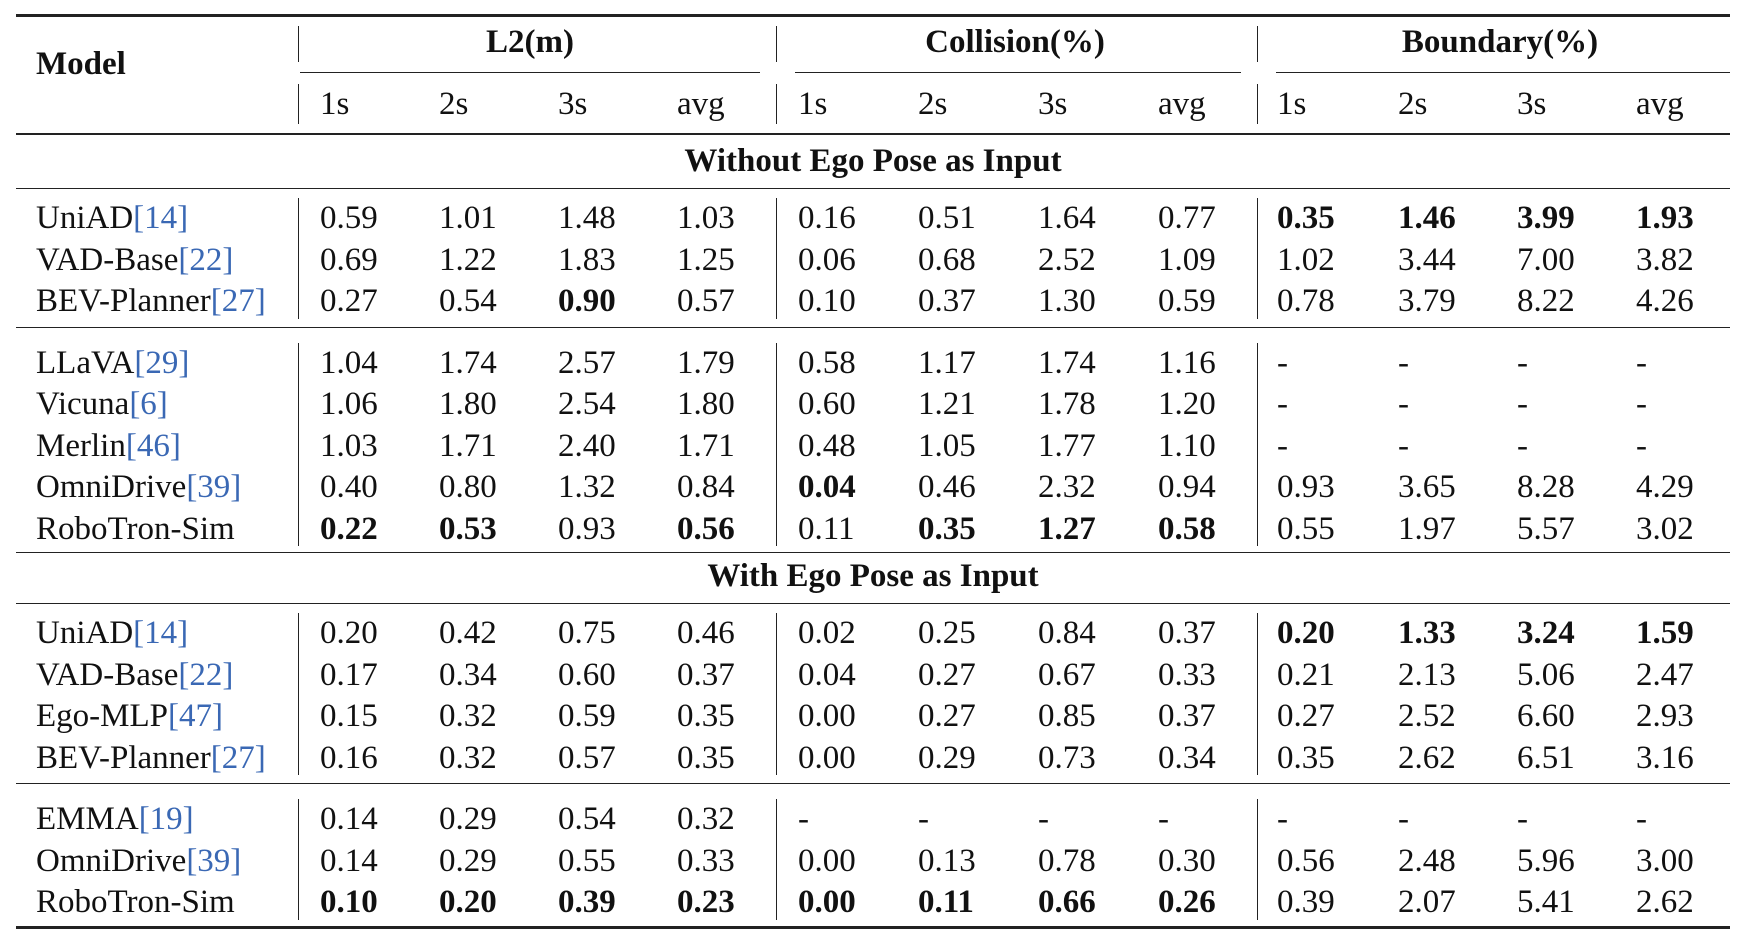 This screenshot has width=1746, height=952. I want to click on metric-value: 5.96, so click(1546, 860).